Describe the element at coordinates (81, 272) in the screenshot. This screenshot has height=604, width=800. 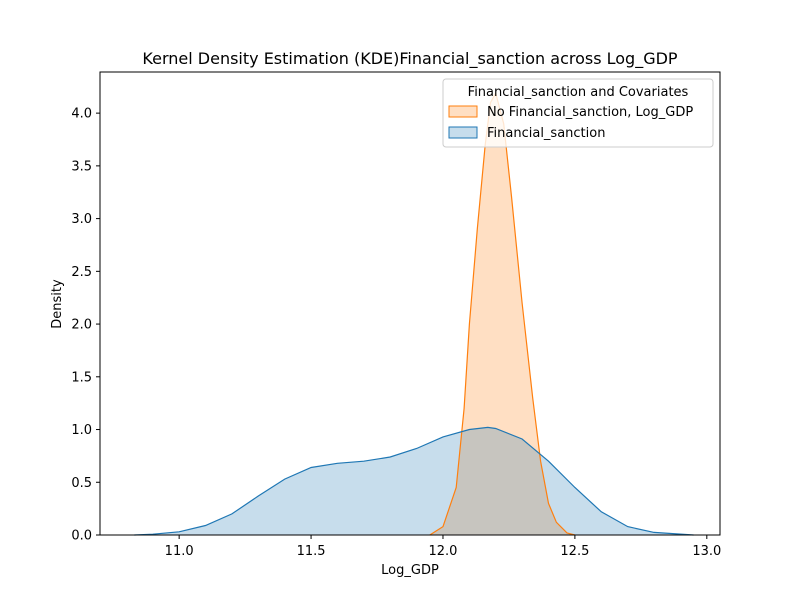
I see `y-tick-label: 2.5` at that location.